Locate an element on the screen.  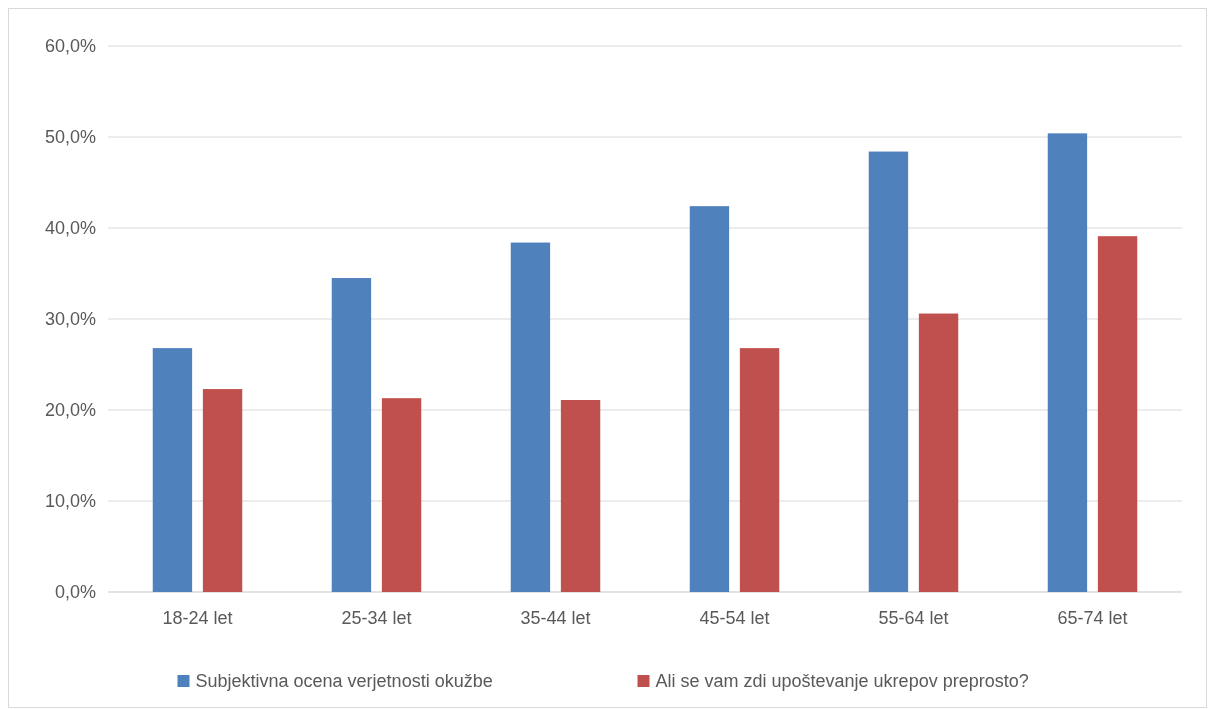
x-tick-label: 25-34 let is located at coordinates (376, 618).